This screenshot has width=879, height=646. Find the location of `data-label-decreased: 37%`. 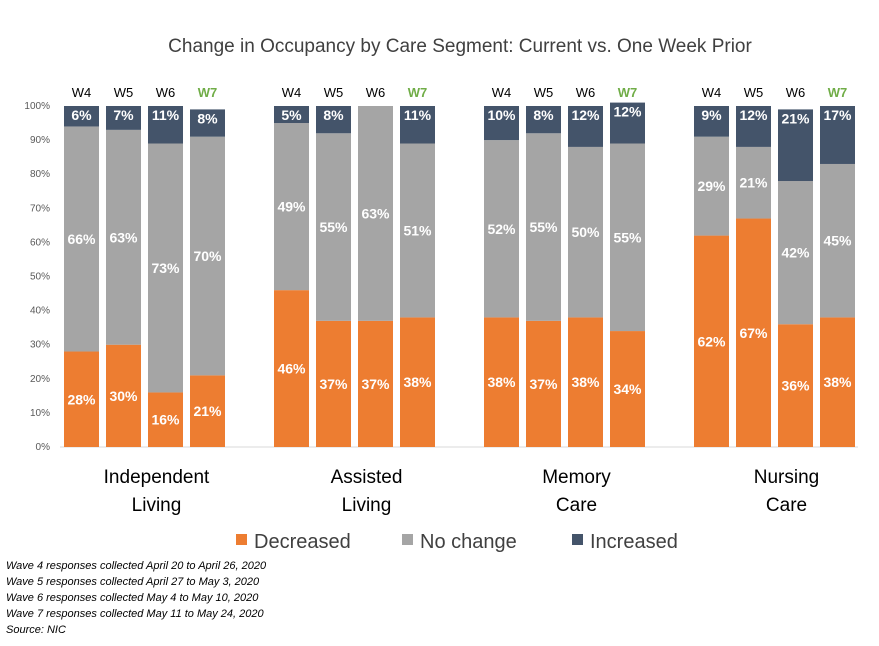

data-label-decreased: 37% is located at coordinates (543, 384).